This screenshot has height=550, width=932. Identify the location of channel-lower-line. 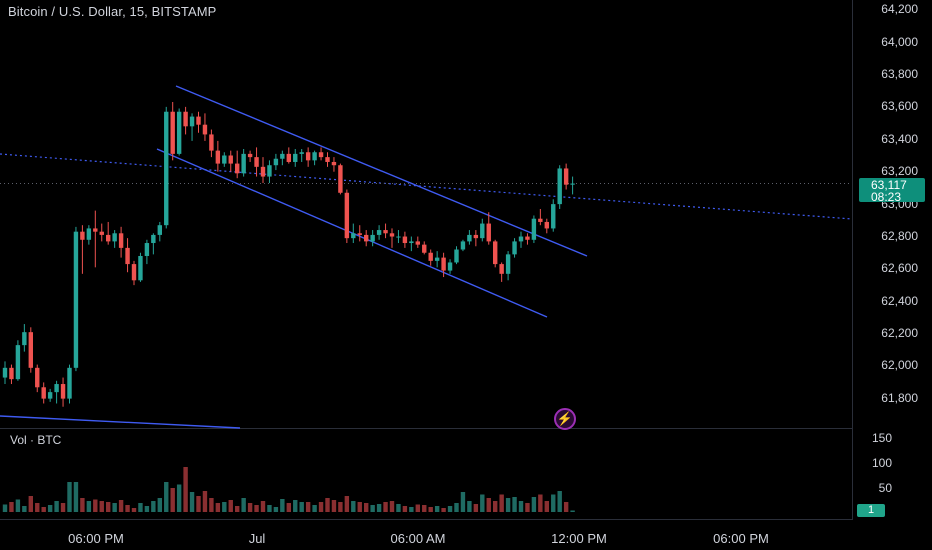
(352, 233).